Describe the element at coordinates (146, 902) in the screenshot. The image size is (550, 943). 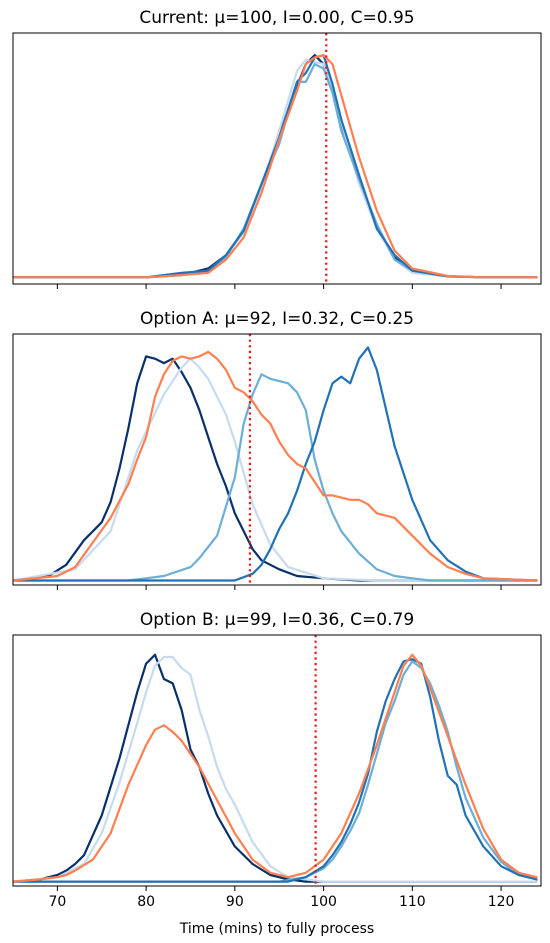
I see `x-tick-label-80: 80` at that location.